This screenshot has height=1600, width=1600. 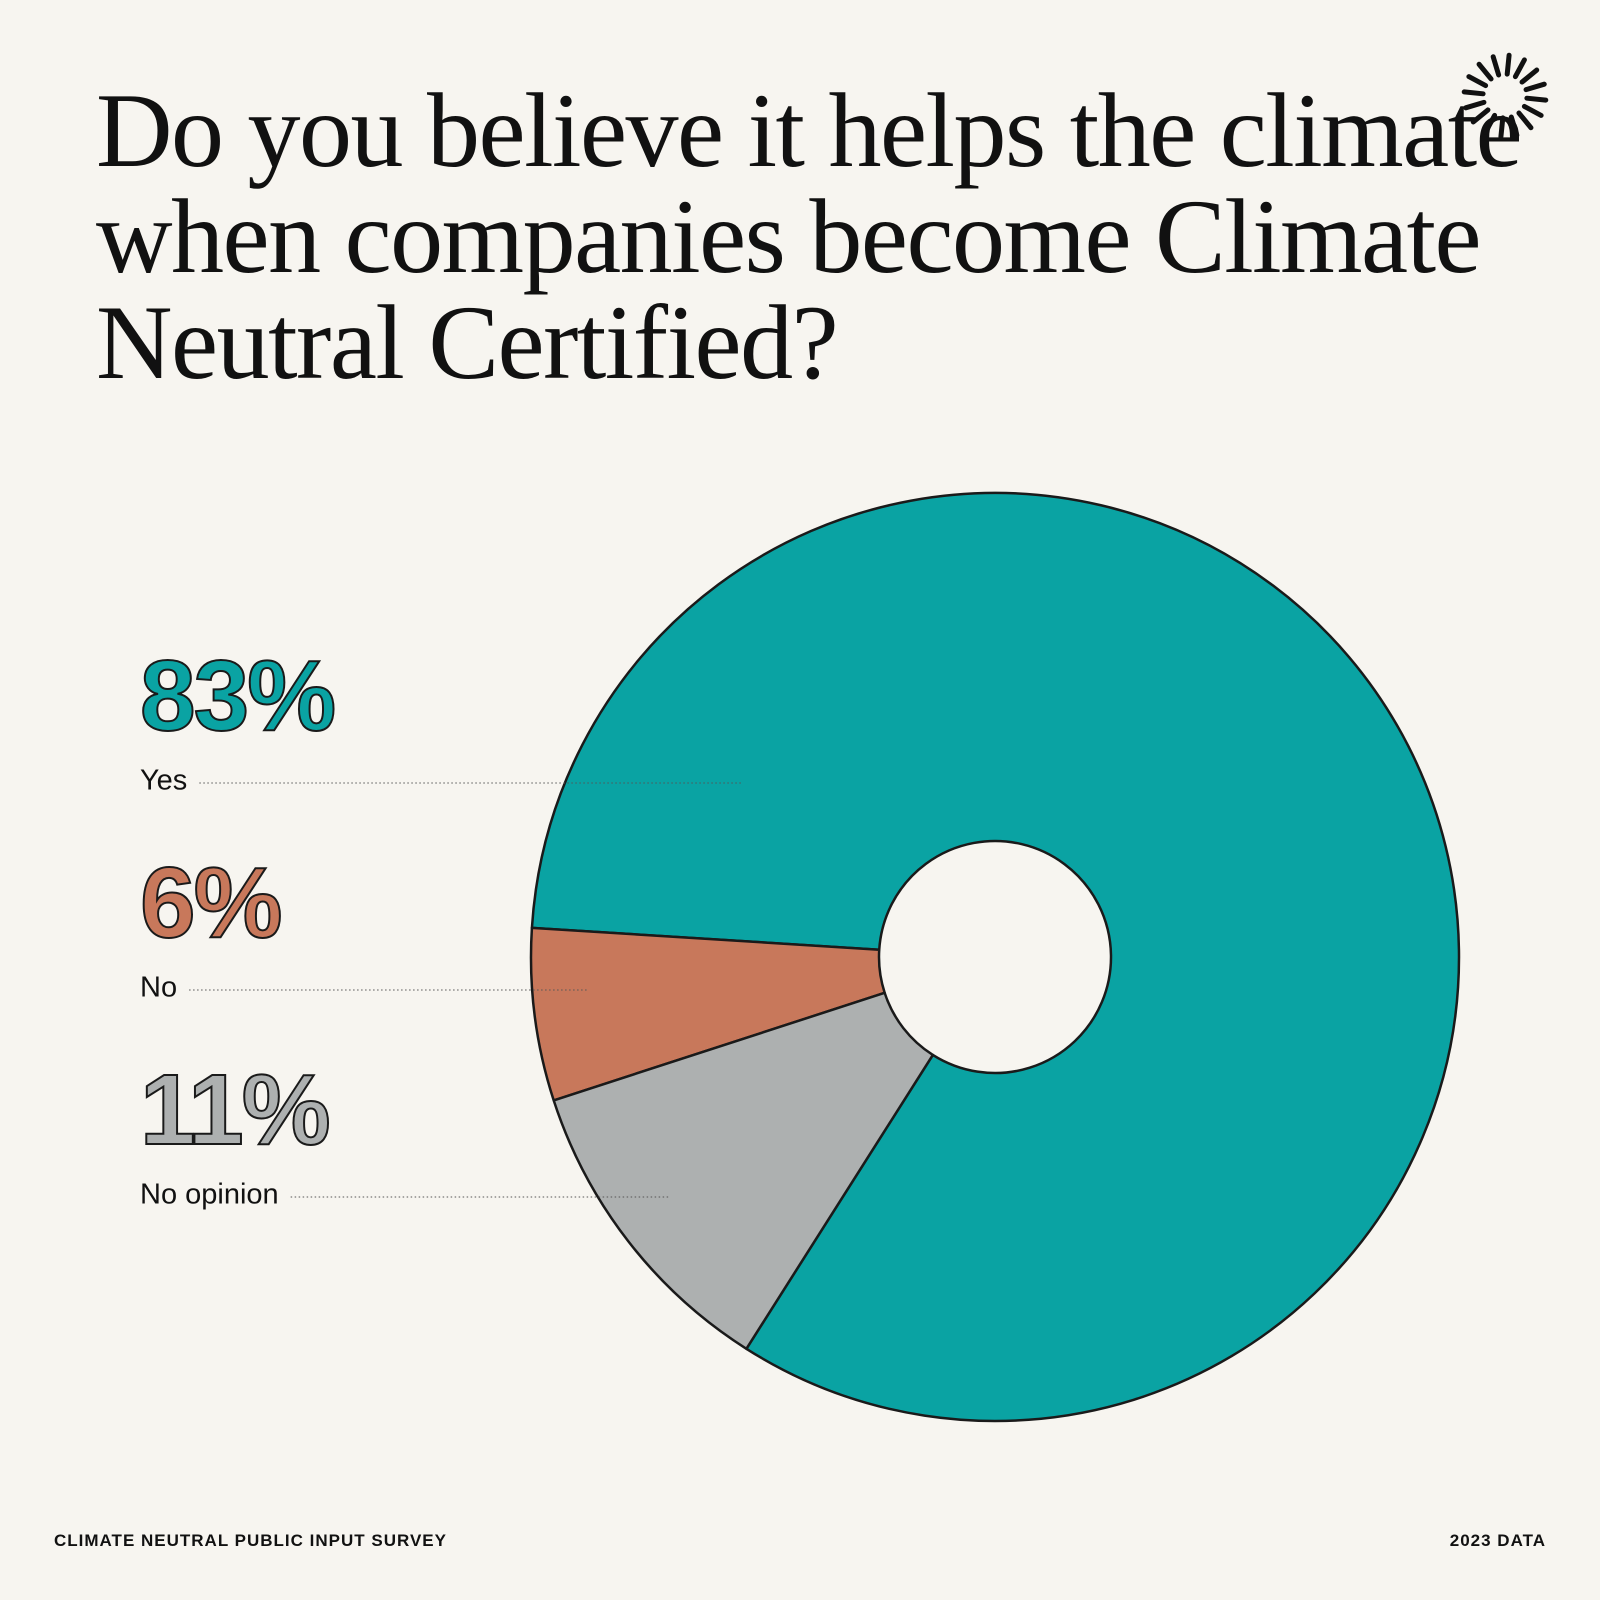 What do you see at coordinates (1505, 96) in the screenshot?
I see `logo` at bounding box center [1505, 96].